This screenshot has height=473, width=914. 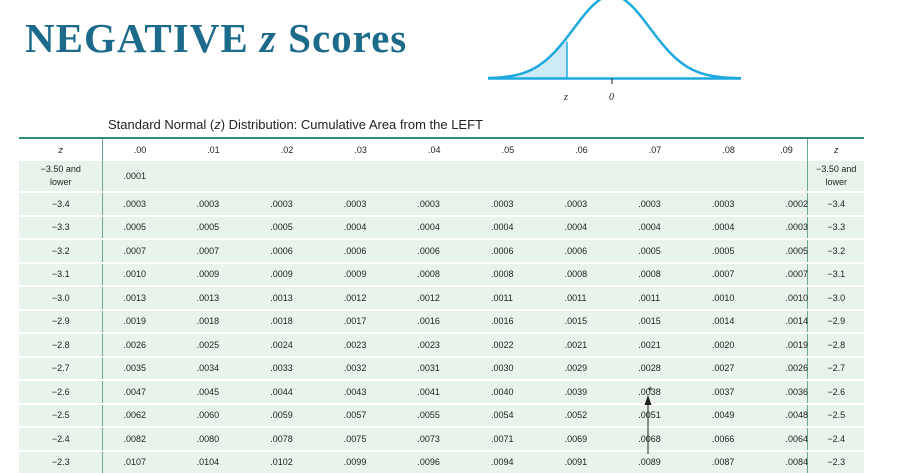 What do you see at coordinates (508, 392) in the screenshot?
I see `table-cell: .0040` at bounding box center [508, 392].